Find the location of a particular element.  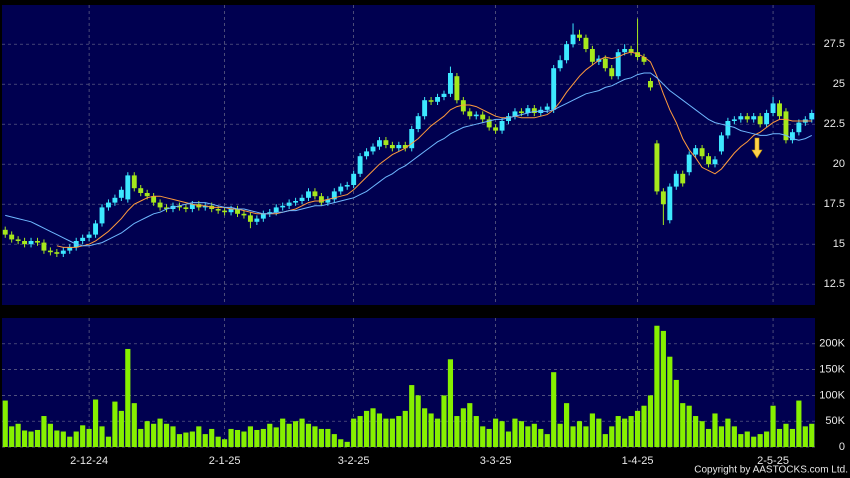

x-tick-label: 3-2-25 is located at coordinates (354, 461).